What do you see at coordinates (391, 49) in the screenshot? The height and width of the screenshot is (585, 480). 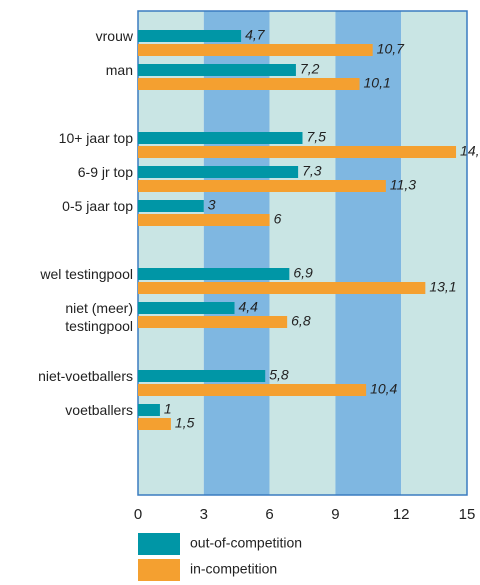 I see `value-label: 10,7` at bounding box center [391, 49].